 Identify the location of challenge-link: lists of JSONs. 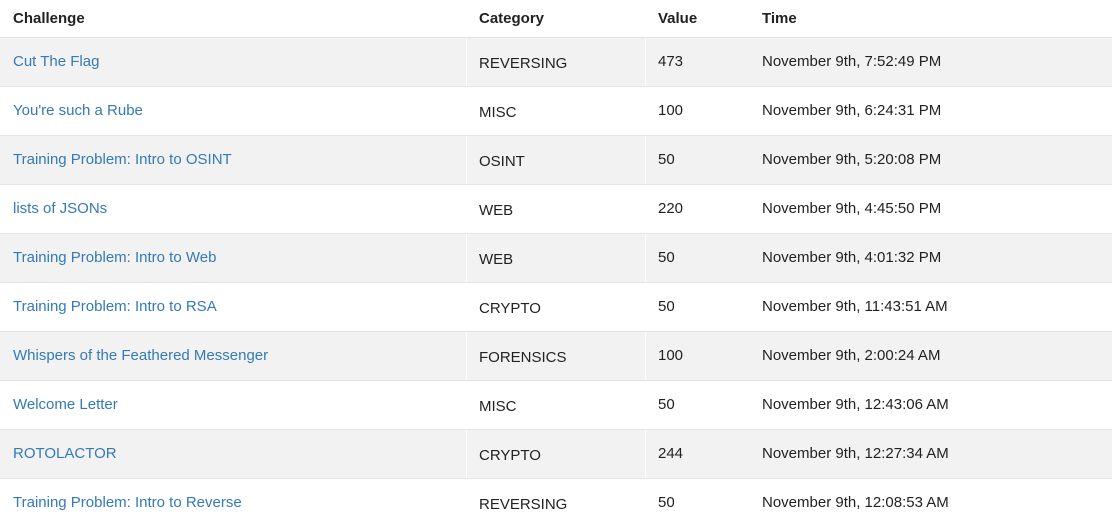
(60, 208).